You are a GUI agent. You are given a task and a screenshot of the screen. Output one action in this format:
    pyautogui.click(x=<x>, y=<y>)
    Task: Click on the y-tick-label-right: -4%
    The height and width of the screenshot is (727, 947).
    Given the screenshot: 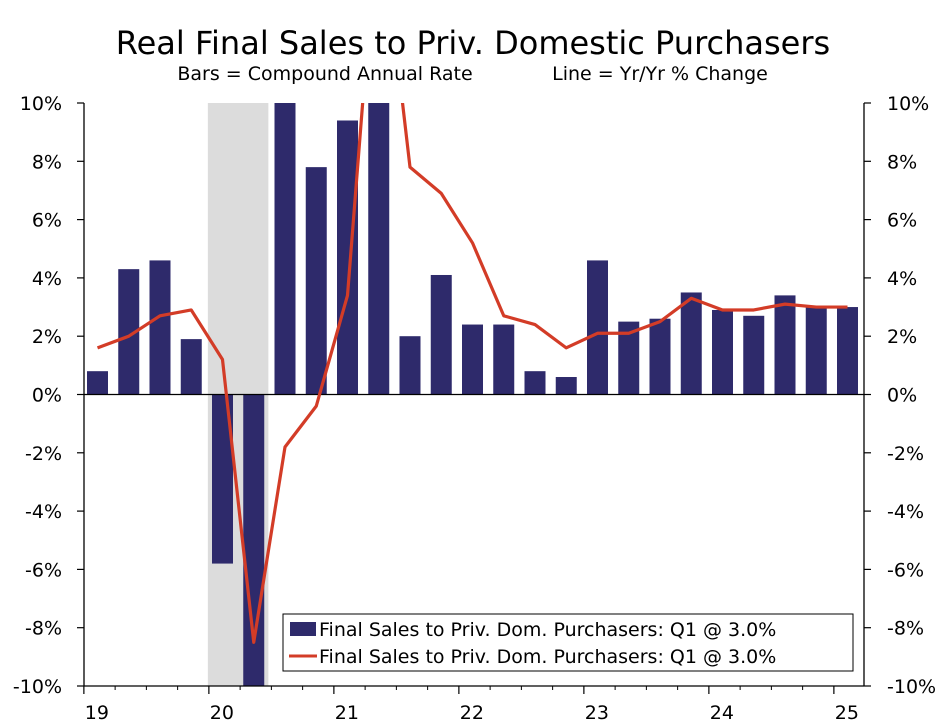 What is the action you would take?
    pyautogui.click(x=905, y=512)
    